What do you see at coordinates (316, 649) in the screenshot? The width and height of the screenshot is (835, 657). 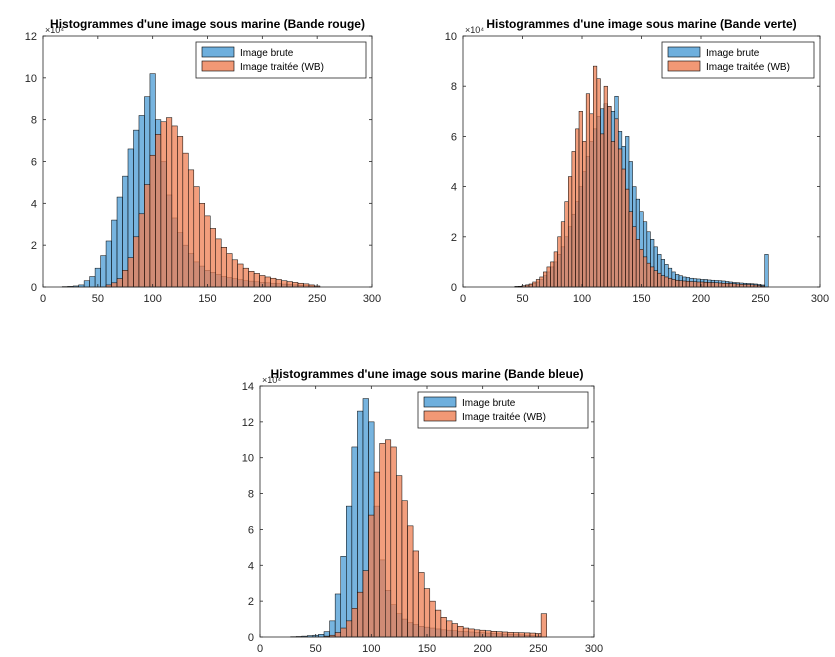 I see `x-tick-label: 50` at bounding box center [316, 649].